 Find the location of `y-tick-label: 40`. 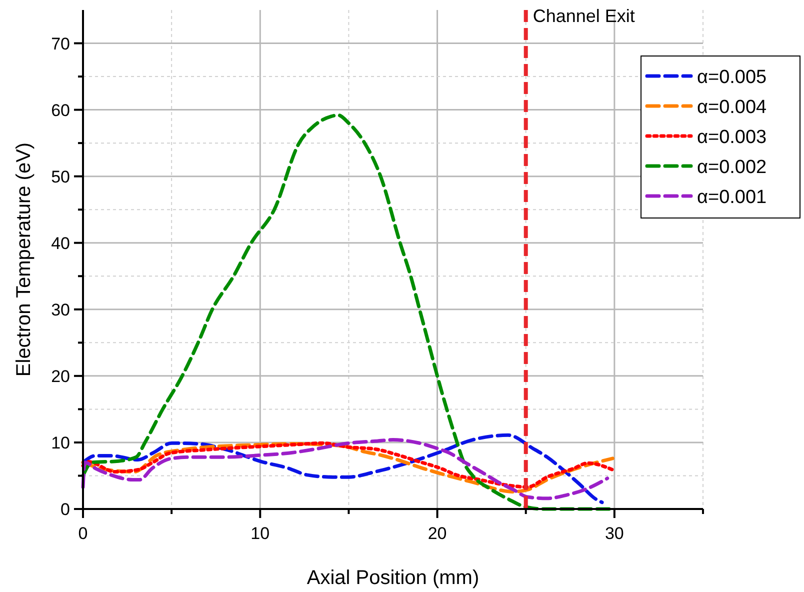

y-tick-label: 40 is located at coordinates (60, 243).